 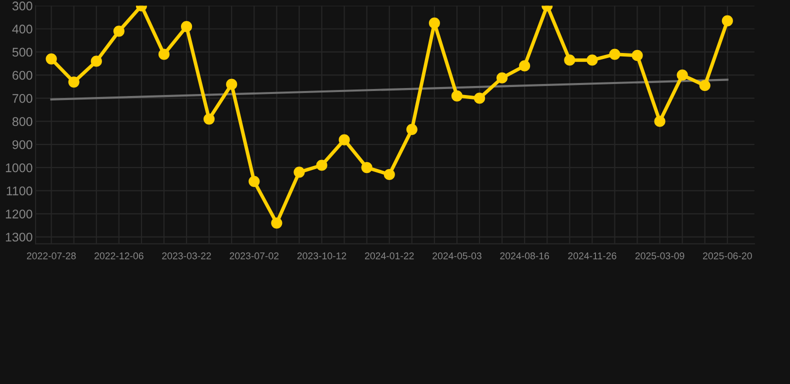 What do you see at coordinates (254, 256) in the screenshot?
I see `x-tick-label: 2023-07-02` at bounding box center [254, 256].